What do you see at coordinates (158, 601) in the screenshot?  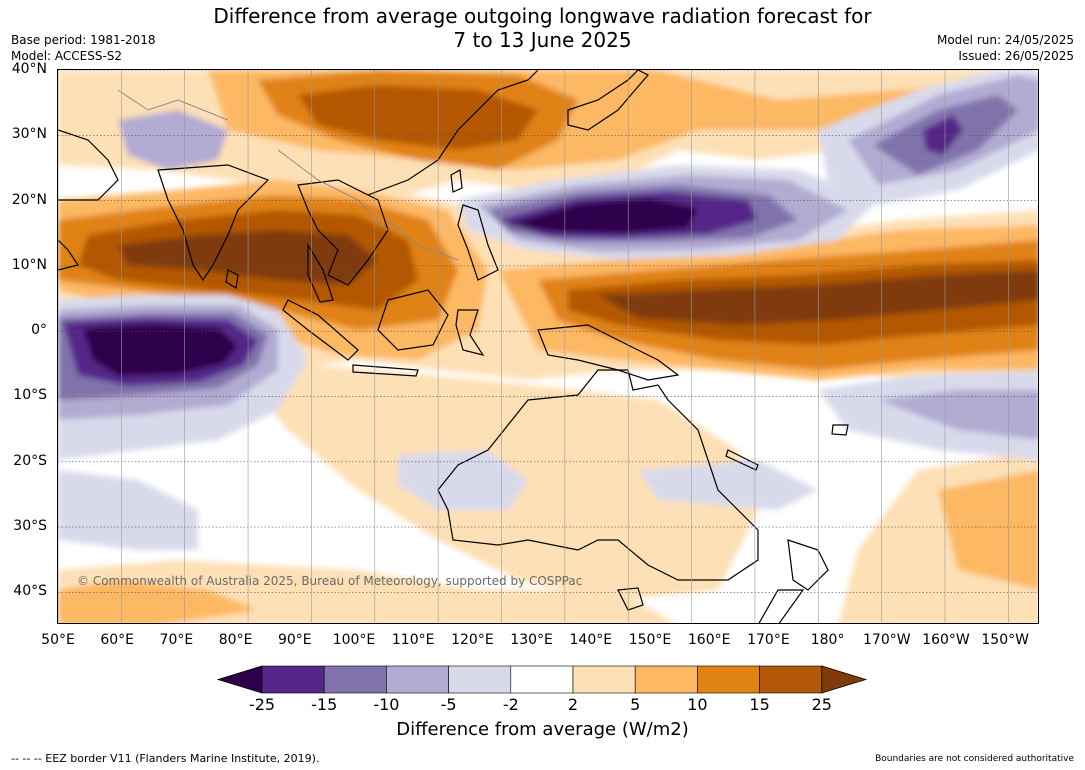 I see `positive-5-10-southwest` at bounding box center [158, 601].